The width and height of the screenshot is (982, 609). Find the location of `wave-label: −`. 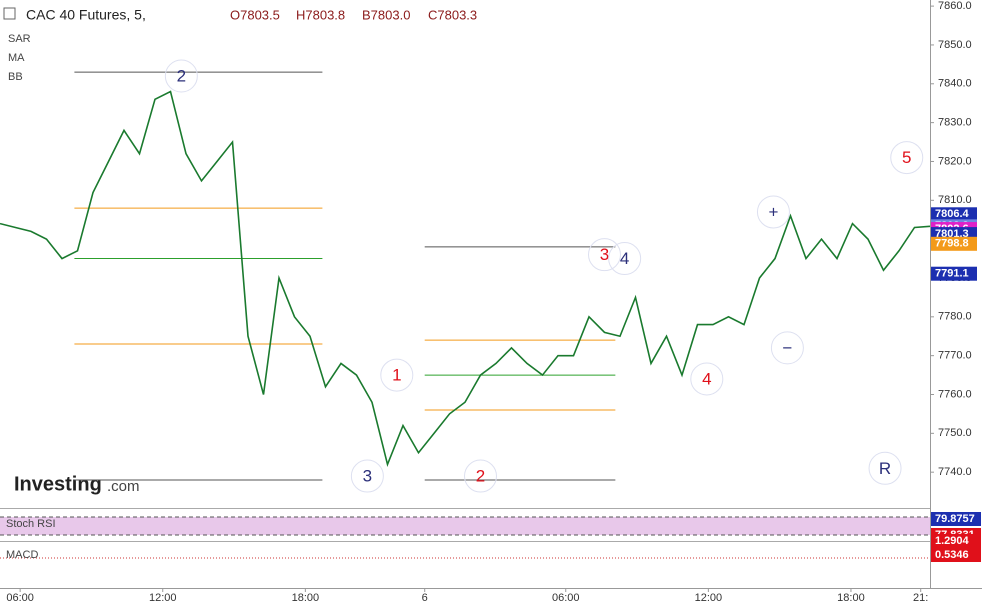

wave-label: − is located at coordinates (787, 347).